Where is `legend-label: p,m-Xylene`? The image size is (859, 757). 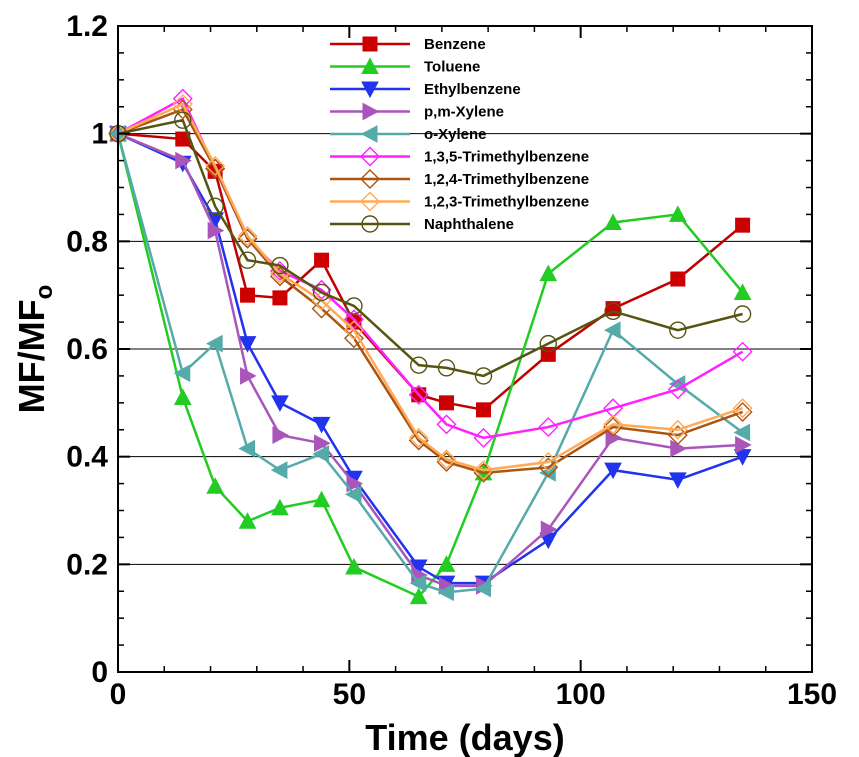
legend-label: p,m-Xylene is located at coordinates (464, 112).